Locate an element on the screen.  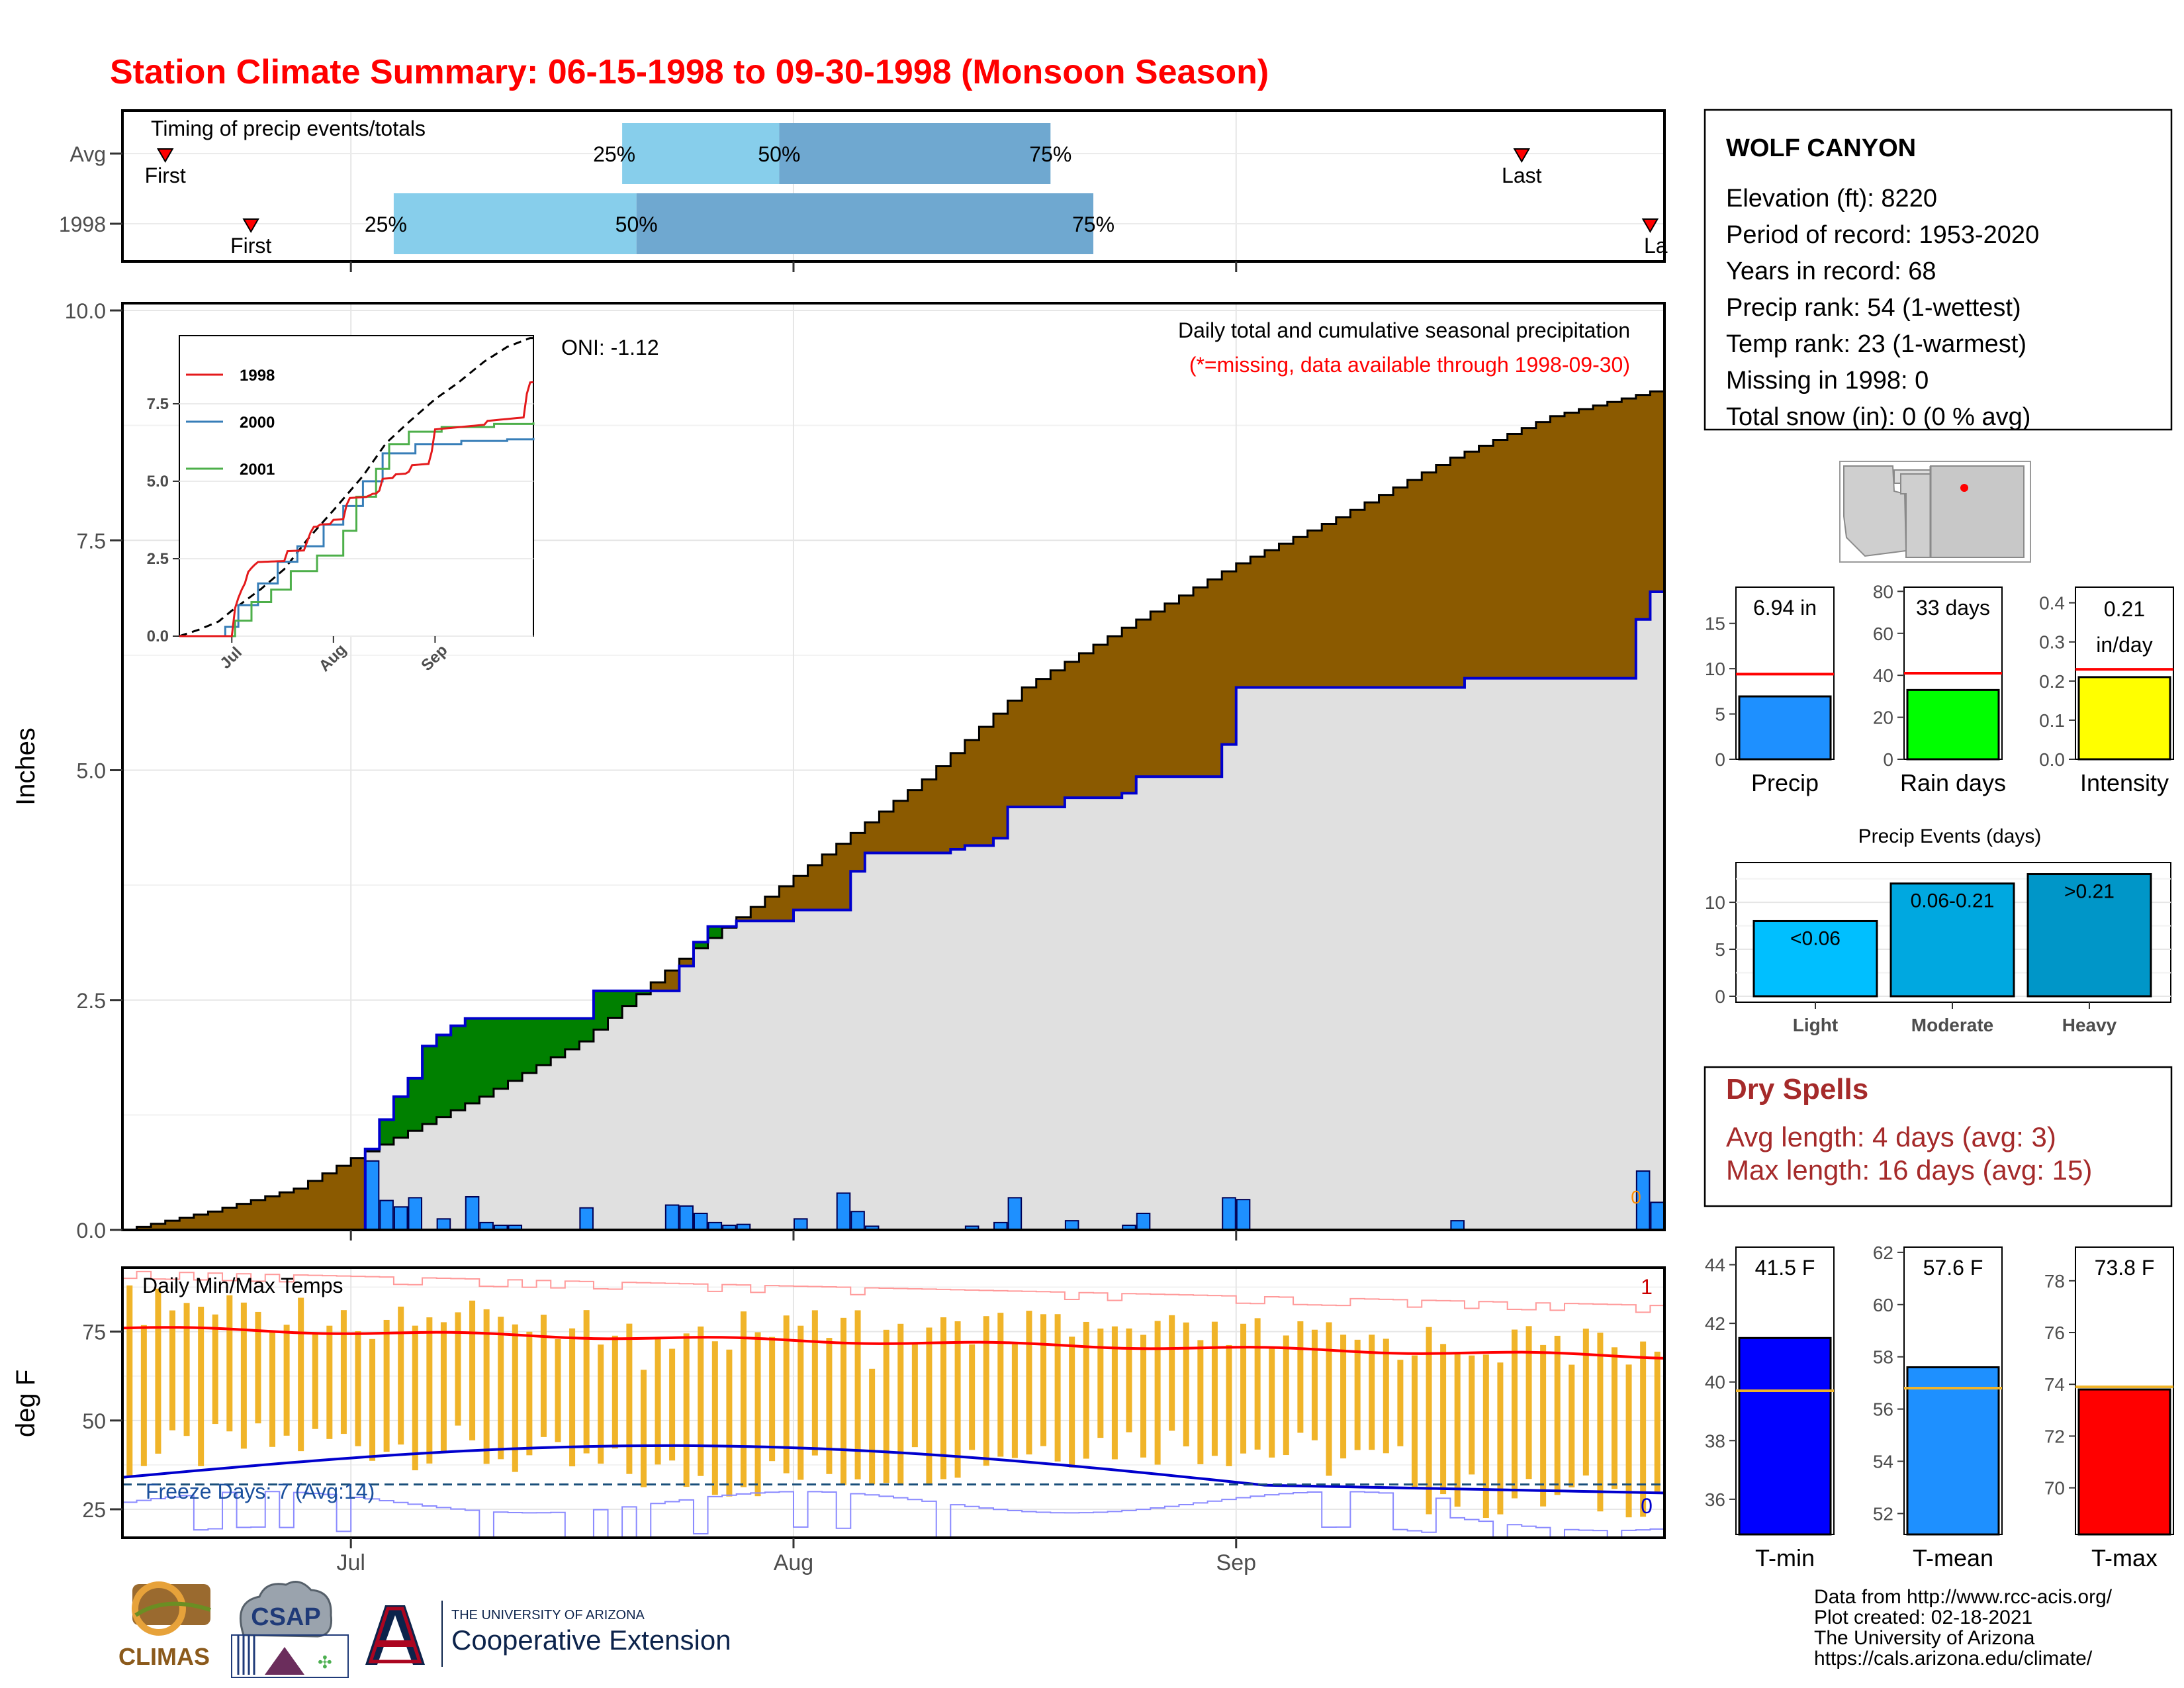
mini-y-tick-label: 54 is located at coordinates (1883, 1462).